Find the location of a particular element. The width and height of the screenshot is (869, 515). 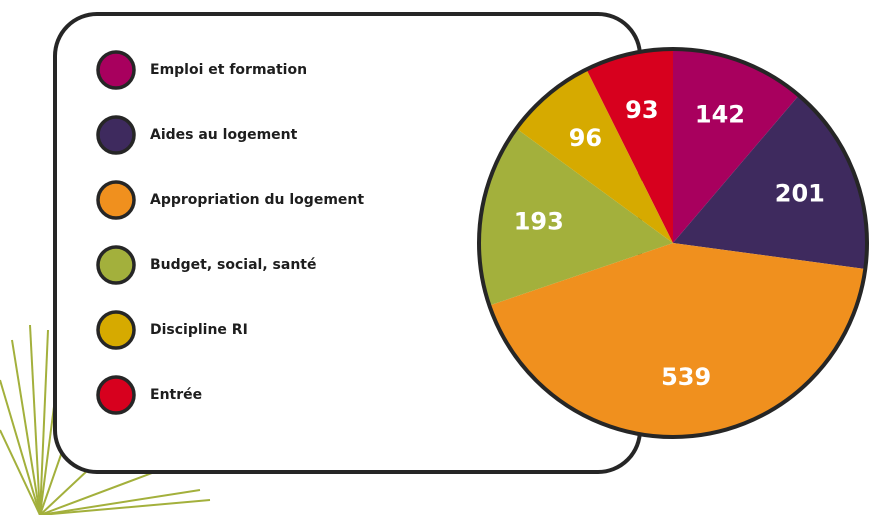

decor-rays is located at coordinates (105, 419).